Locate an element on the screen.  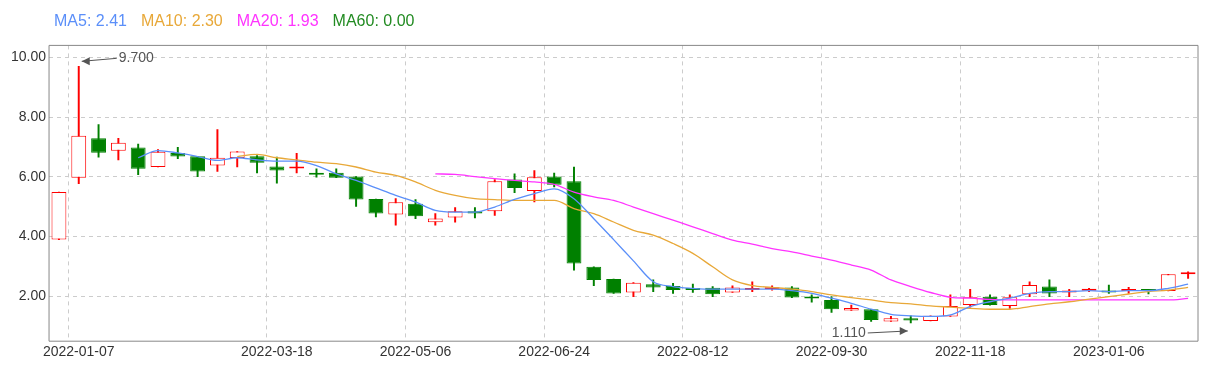
x-tick-label: 2022-11-18 is located at coordinates (970, 351).